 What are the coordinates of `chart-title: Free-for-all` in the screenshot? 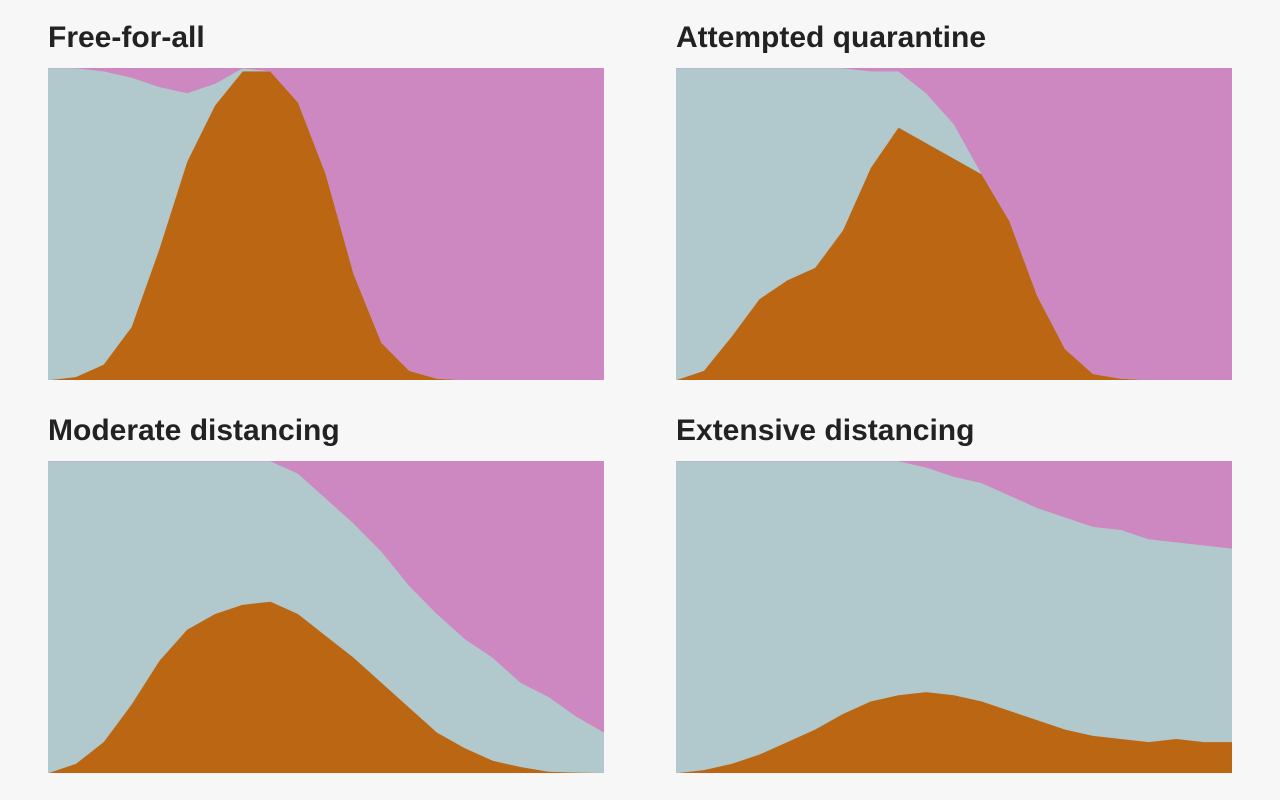 It's located at (126, 37).